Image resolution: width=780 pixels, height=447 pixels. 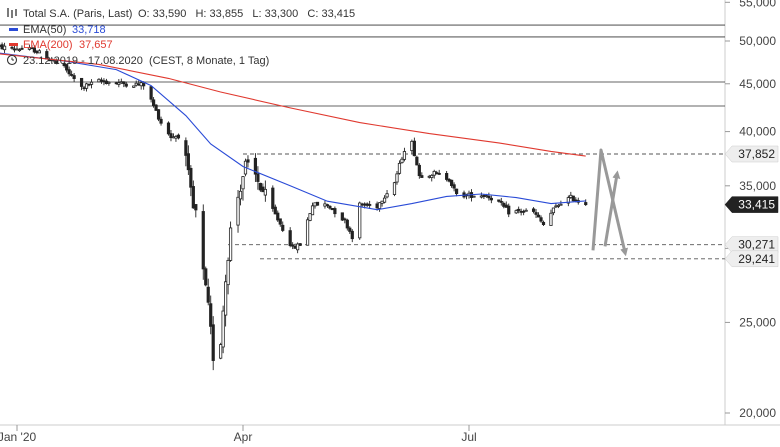 I want to click on level-tag-text: 30,271, so click(x=756, y=245).